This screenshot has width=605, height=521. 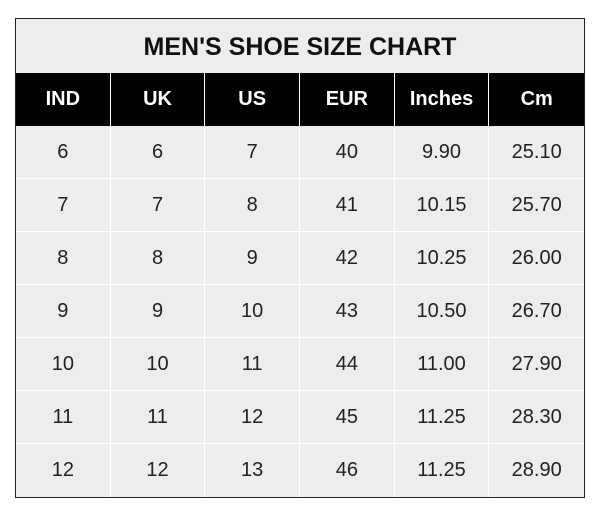 I want to click on table-row: 10 10 11 44 11.00 27.90, so click(x=300, y=364).